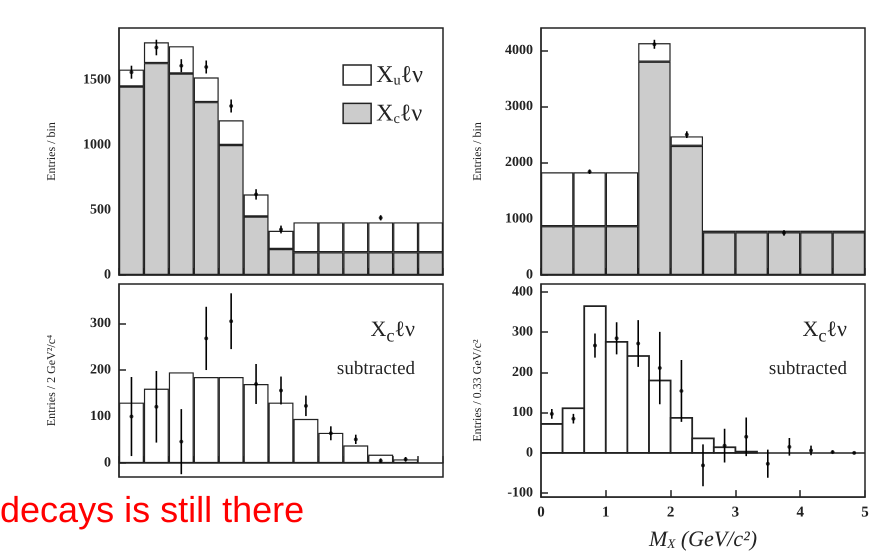 Image resolution: width=874 pixels, height=555 pixels. What do you see at coordinates (522, 292) in the screenshot?
I see `y-tick-label: 400` at bounding box center [522, 292].